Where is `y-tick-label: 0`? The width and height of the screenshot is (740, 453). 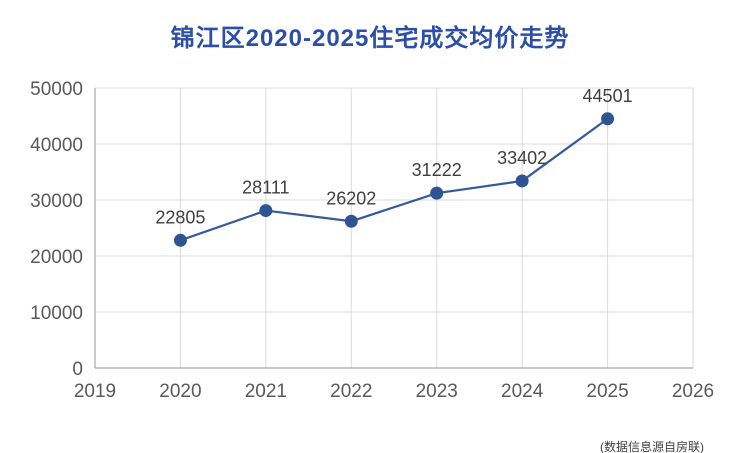
y-tick-label: 0 is located at coordinates (77, 369).